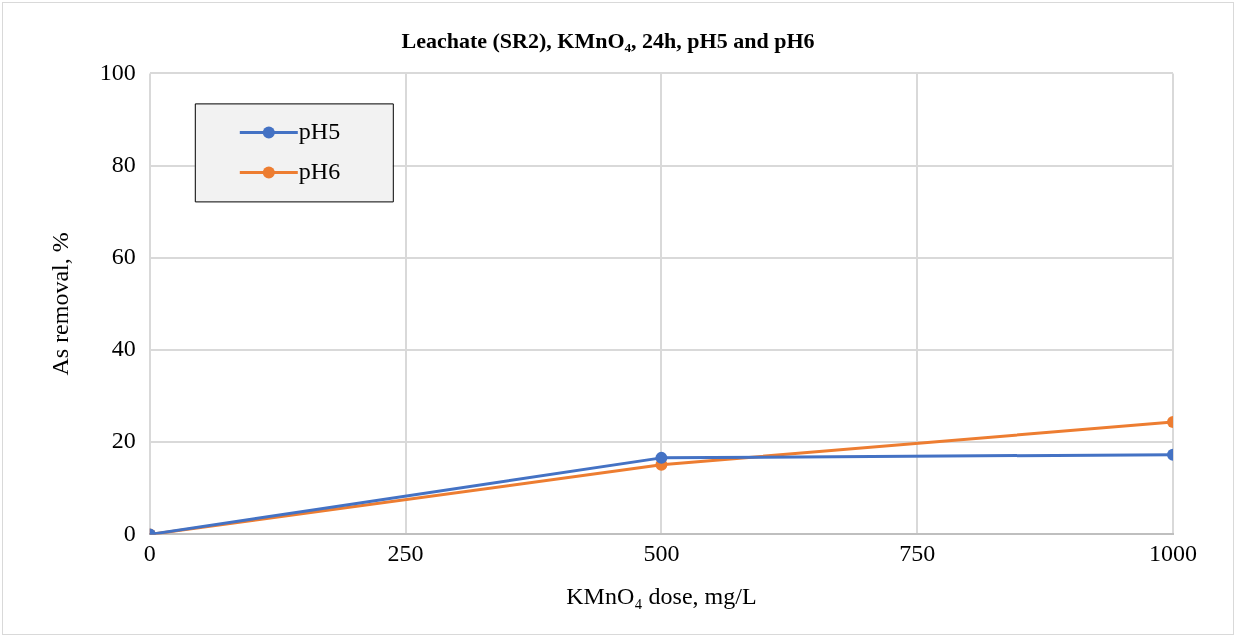 The image size is (1236, 637). I want to click on chart-title: Leachate (SR2), KMnO₄, 24h, pH5 and pH6, so click(608, 40).